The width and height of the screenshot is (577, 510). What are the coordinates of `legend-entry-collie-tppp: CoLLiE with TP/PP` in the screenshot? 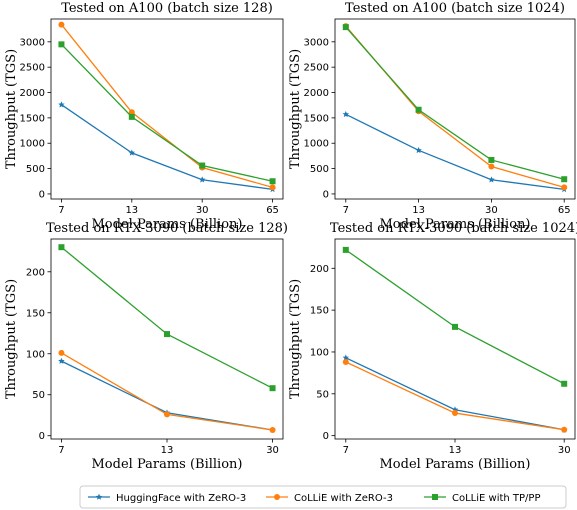 It's located at (482, 498).